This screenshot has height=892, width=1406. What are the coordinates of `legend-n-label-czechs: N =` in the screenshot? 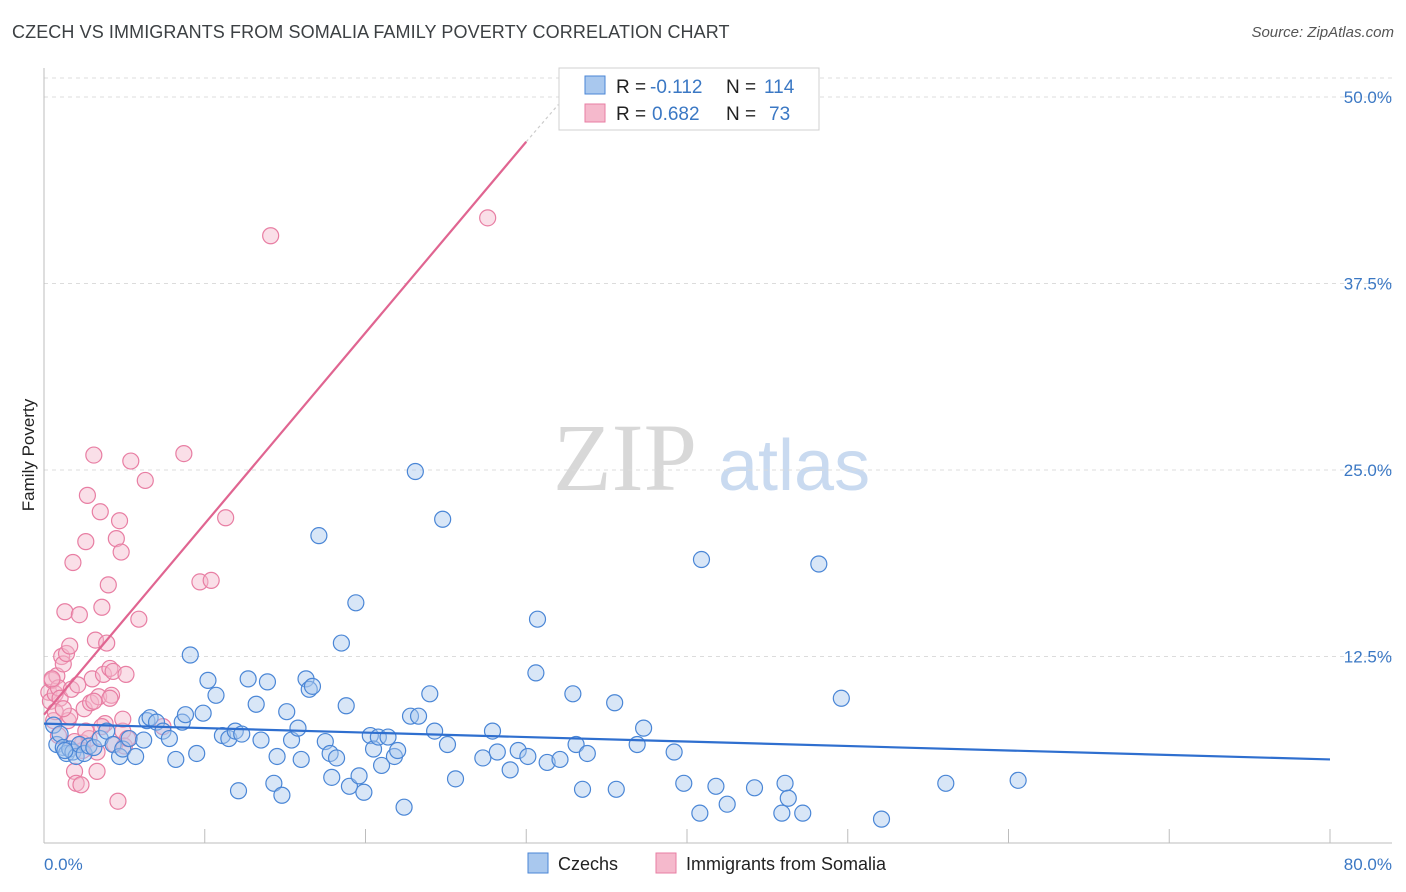 It's located at (741, 87).